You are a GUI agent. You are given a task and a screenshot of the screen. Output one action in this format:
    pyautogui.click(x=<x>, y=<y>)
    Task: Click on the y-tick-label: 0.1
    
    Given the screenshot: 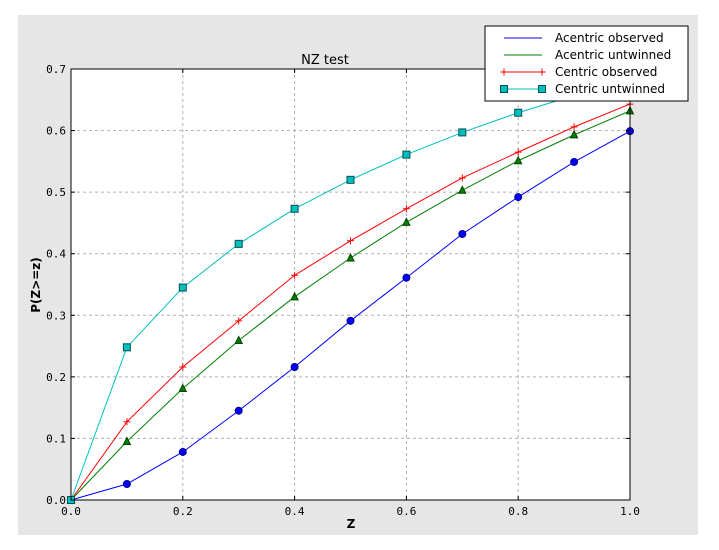 What is the action you would take?
    pyautogui.click(x=56, y=438)
    